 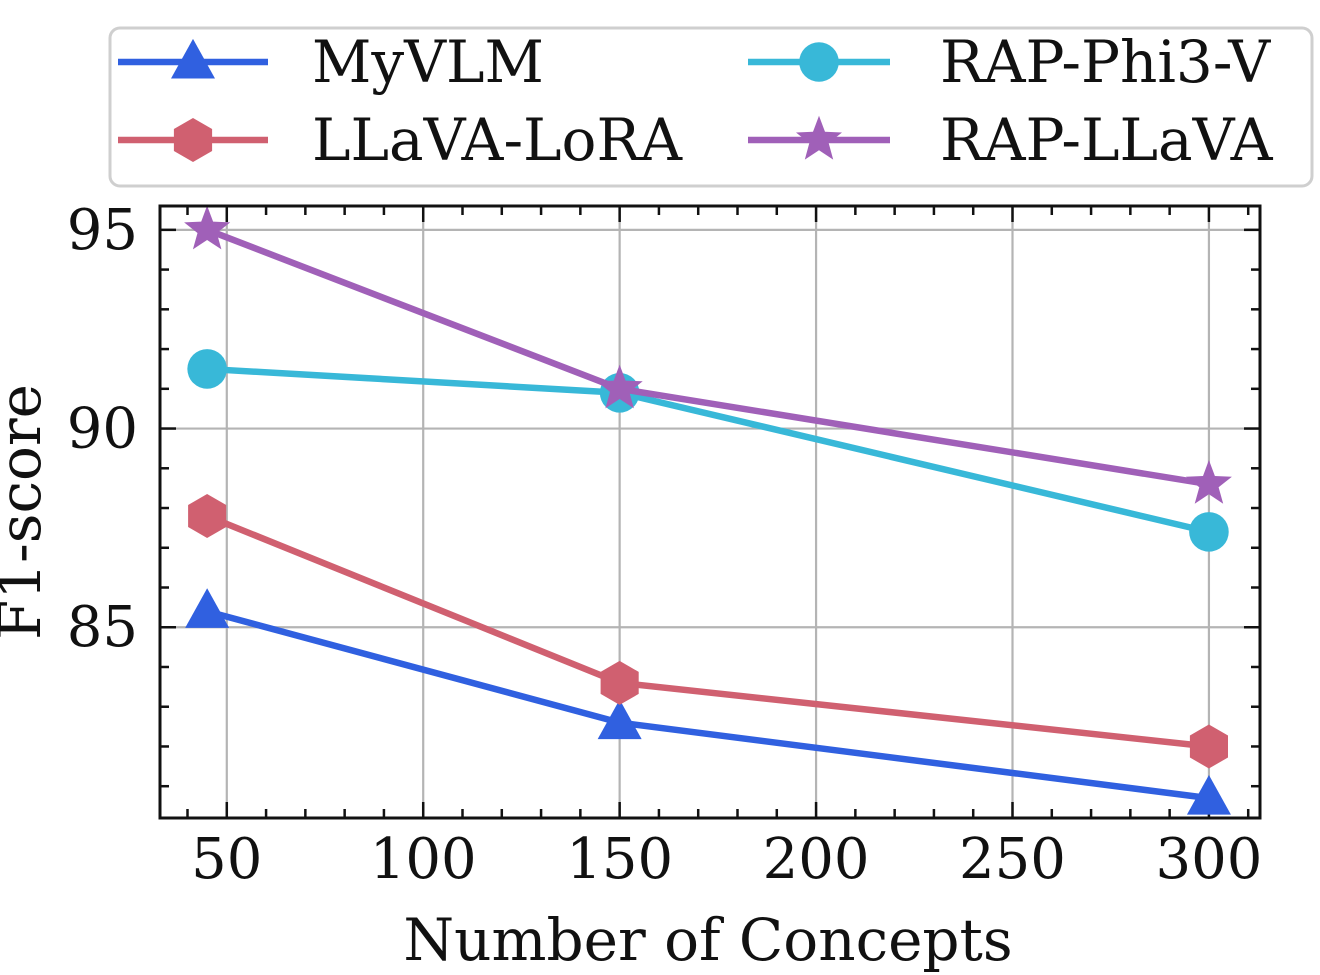 I want to click on legend-item: RAP-LLaVA, so click(x=1011, y=140).